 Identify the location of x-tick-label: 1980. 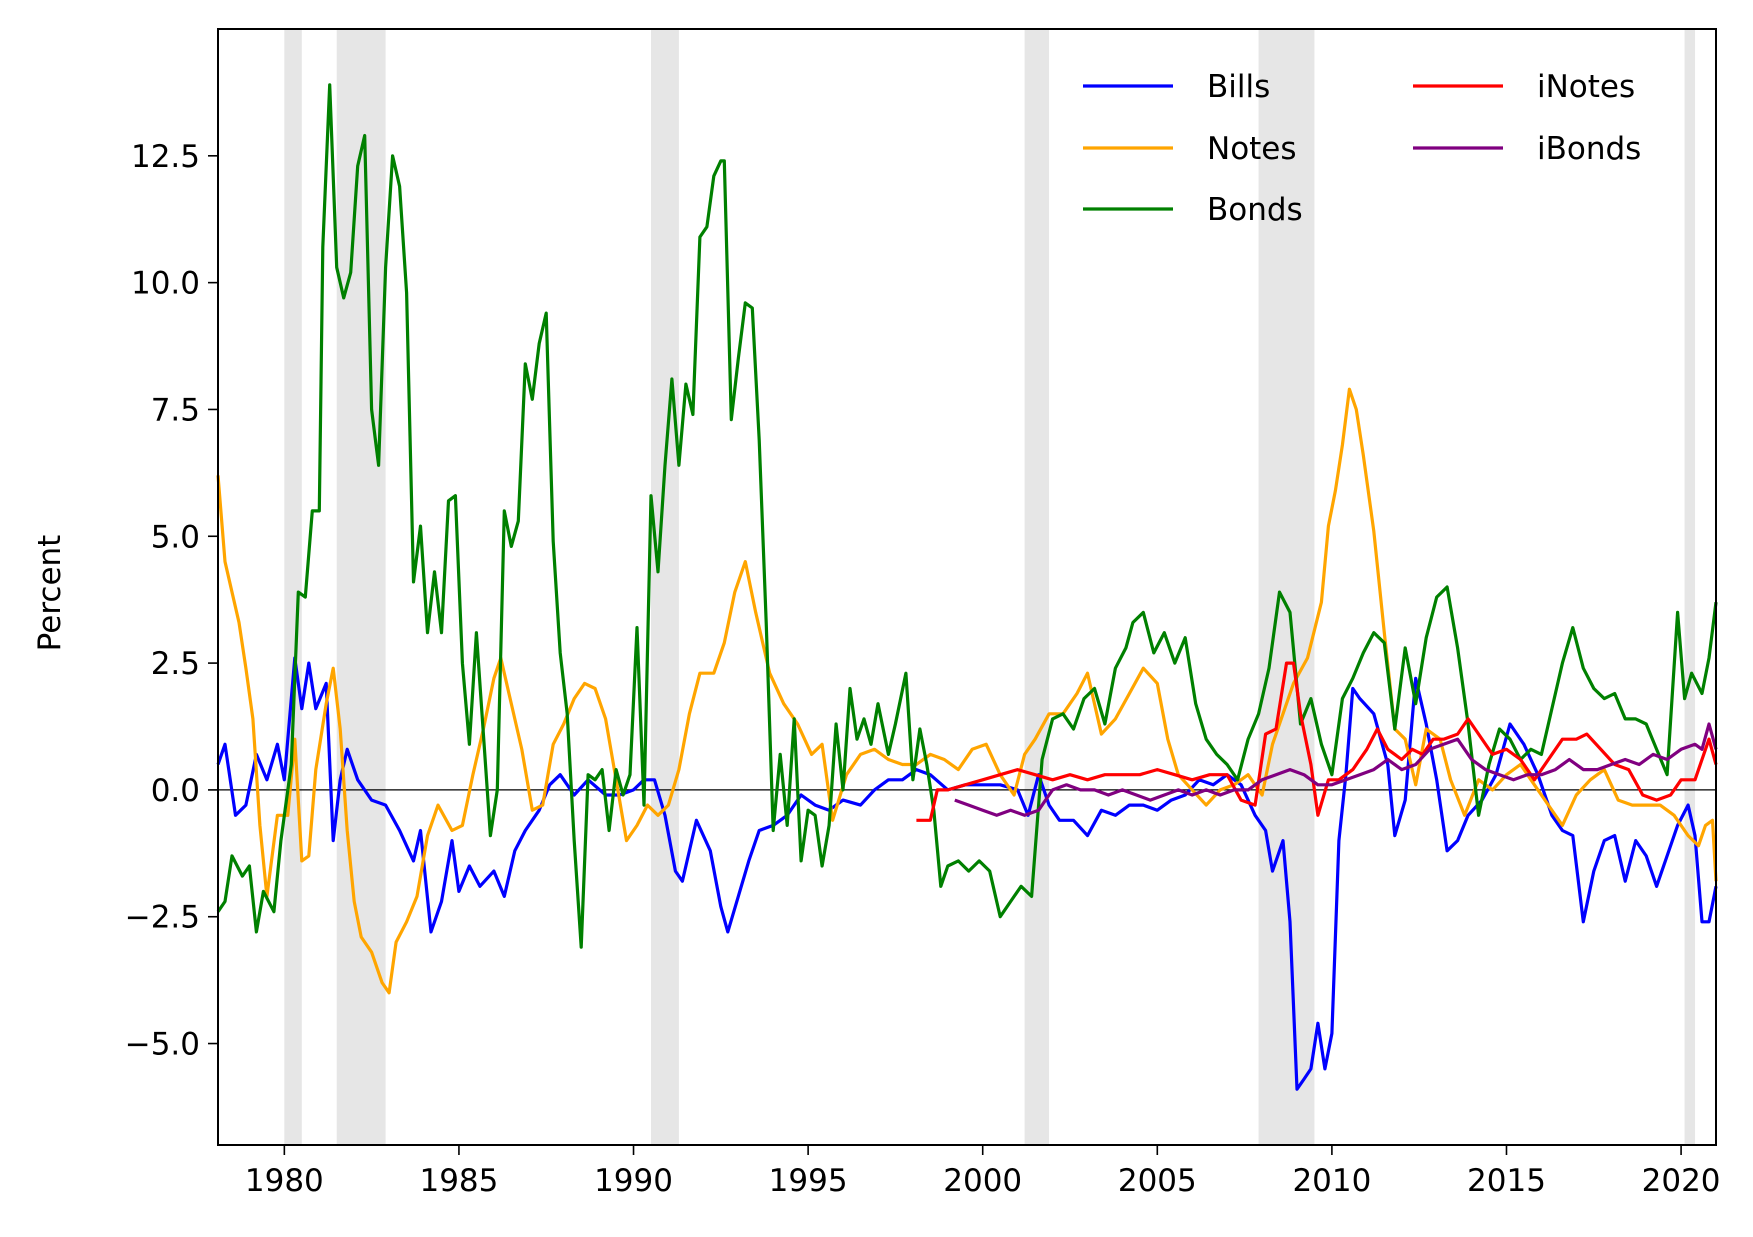
(284, 1181).